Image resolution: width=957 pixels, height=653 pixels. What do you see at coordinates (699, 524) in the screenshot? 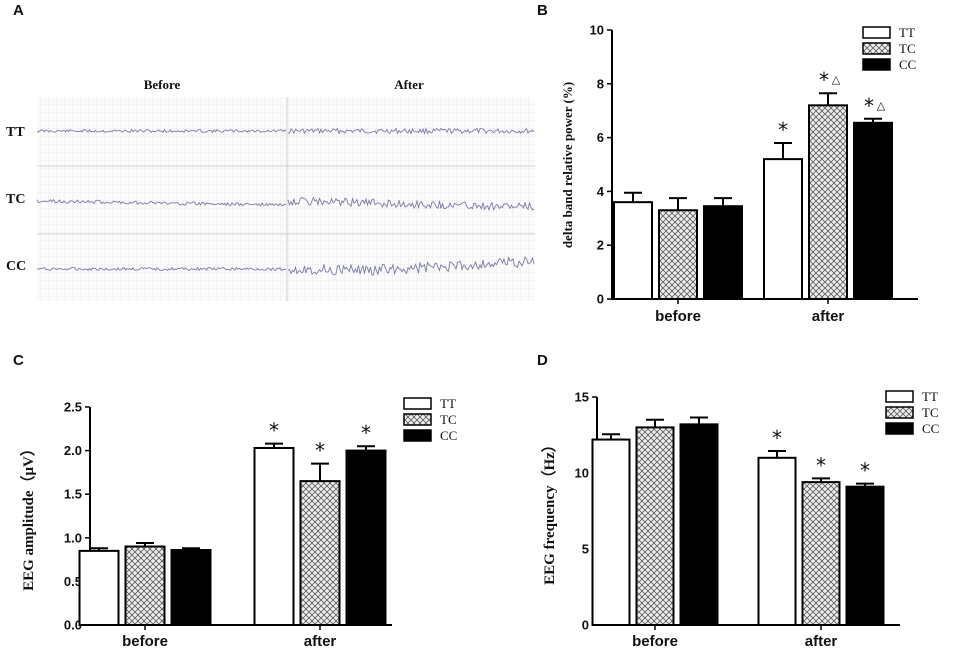
I see `bar-d-cc-before` at bounding box center [699, 524].